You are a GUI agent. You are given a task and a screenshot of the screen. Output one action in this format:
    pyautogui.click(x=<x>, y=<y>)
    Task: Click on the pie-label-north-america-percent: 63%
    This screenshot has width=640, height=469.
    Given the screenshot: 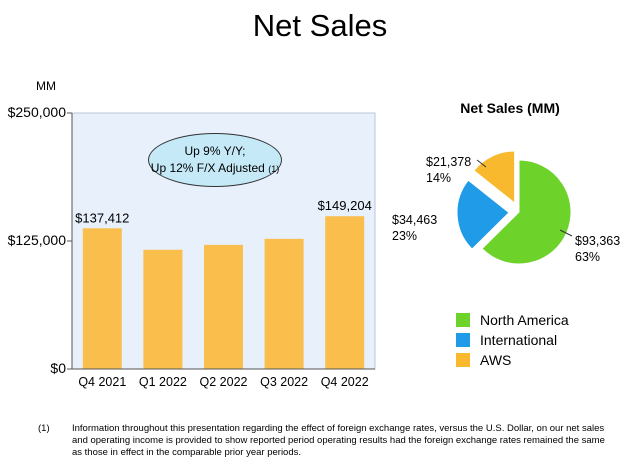 What is the action you would take?
    pyautogui.click(x=588, y=257)
    